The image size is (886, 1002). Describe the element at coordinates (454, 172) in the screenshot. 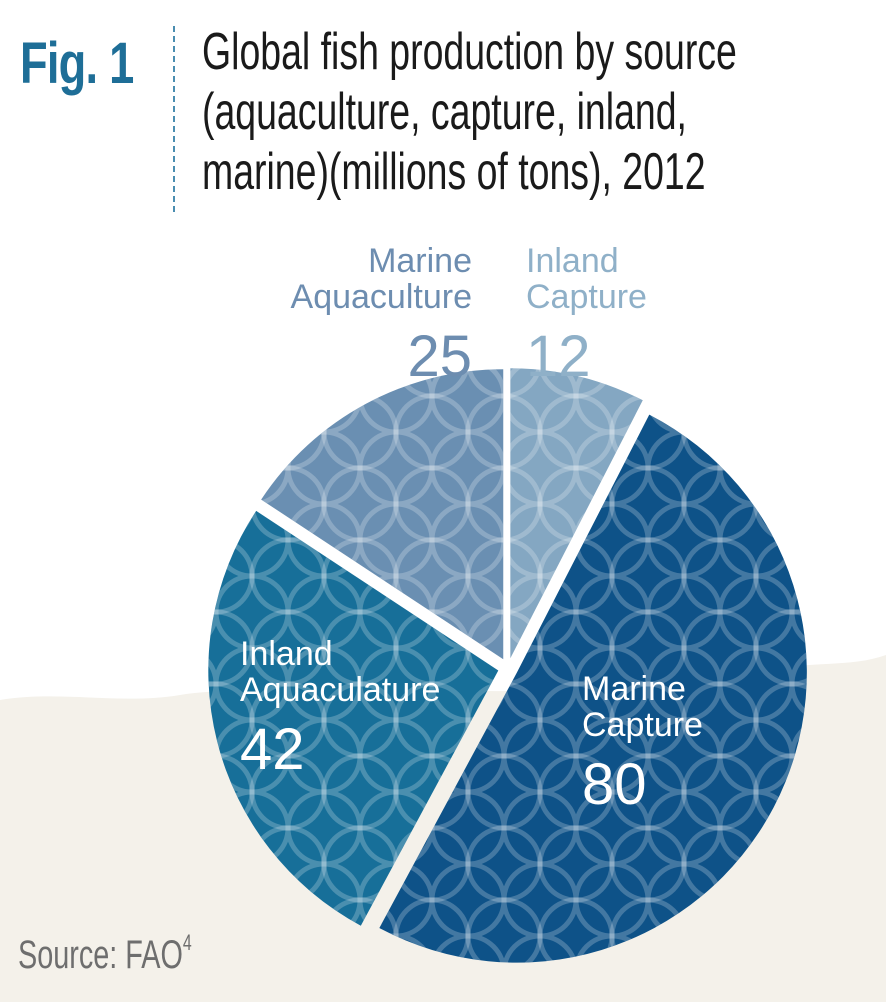

I see `title-line: marine)(millions of tons), 2012` at that location.